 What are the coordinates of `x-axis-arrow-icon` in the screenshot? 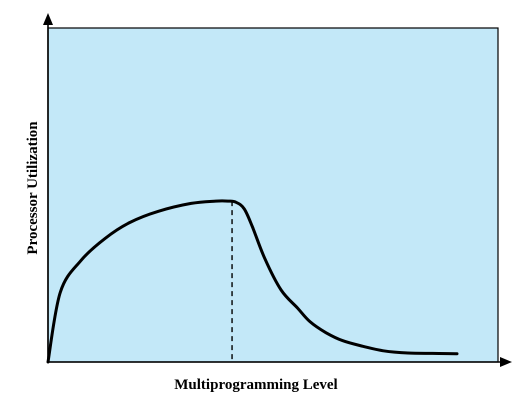 It's located at (506, 362).